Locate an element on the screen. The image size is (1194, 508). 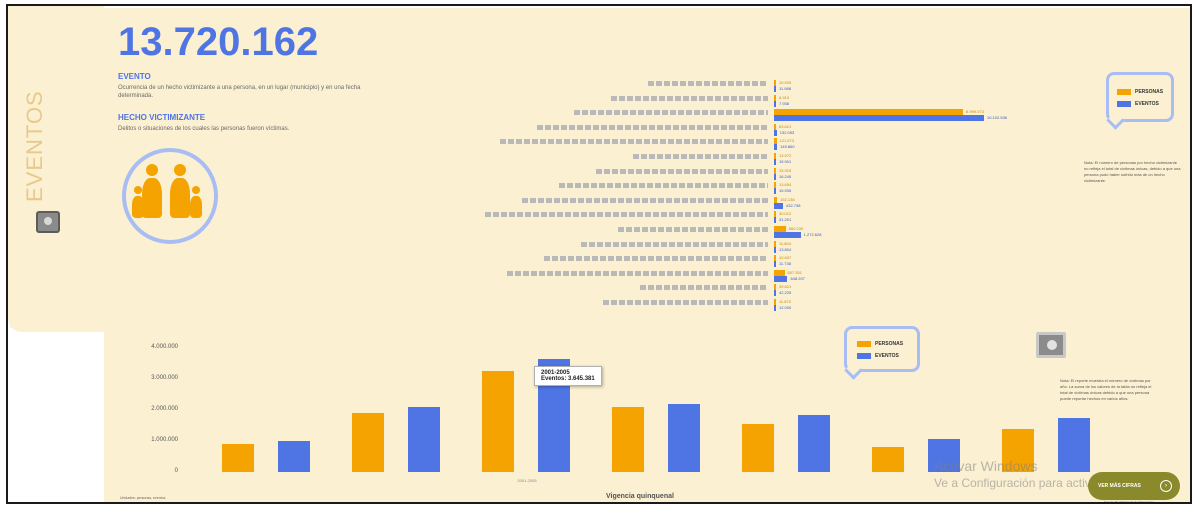
hbar-personas-label-14: 39.621 is located at coordinates (785, 287).